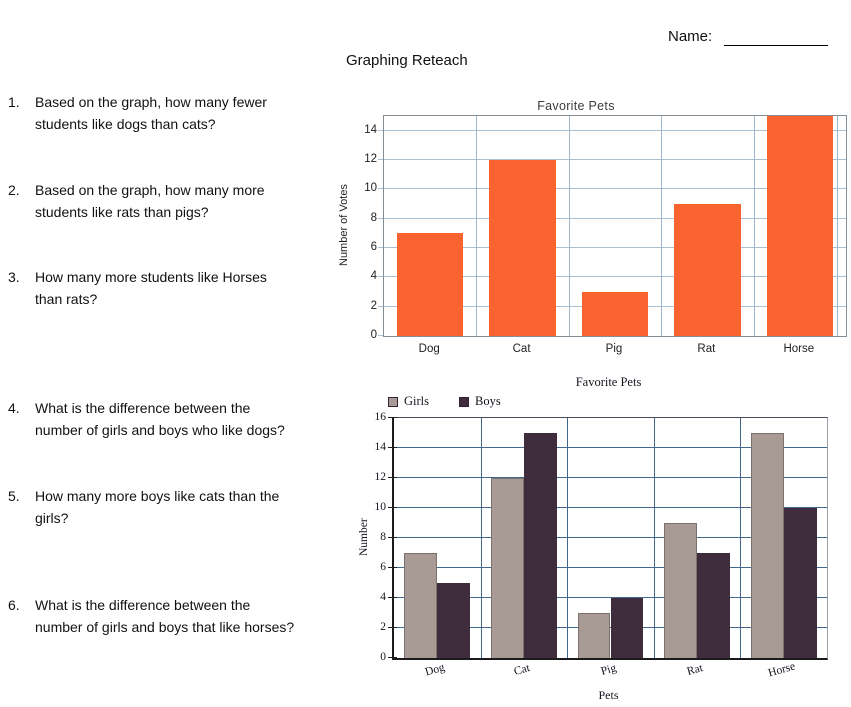  Describe the element at coordinates (416, 401) in the screenshot. I see `legend-label-girls: Girls` at that location.